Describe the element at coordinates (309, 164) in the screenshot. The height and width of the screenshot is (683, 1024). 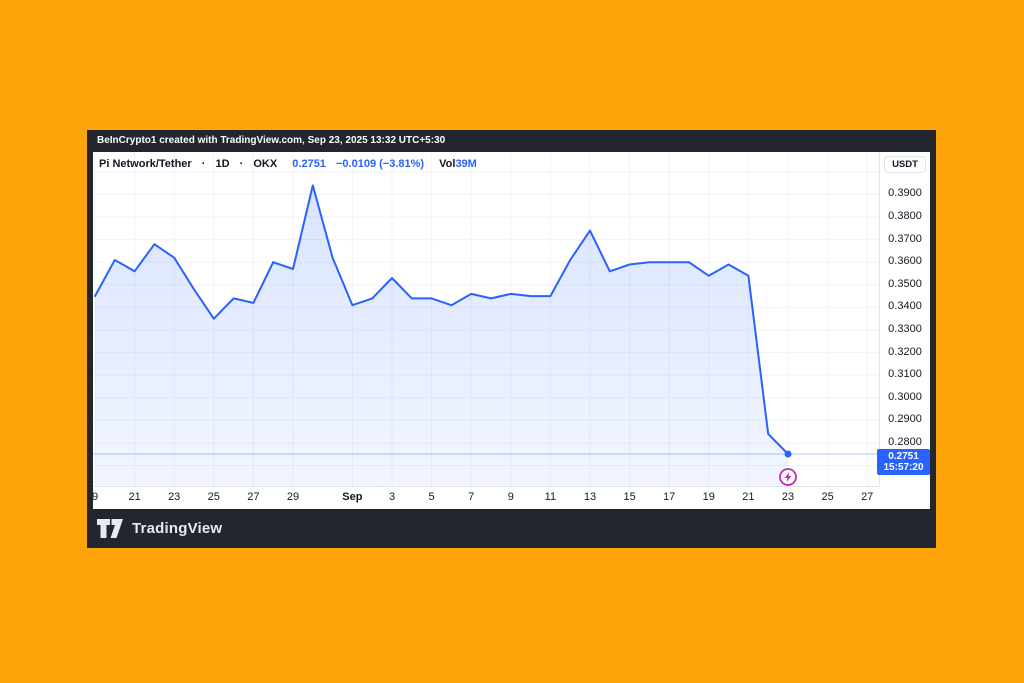
I see `last-price-value: 0.2751` at that location.